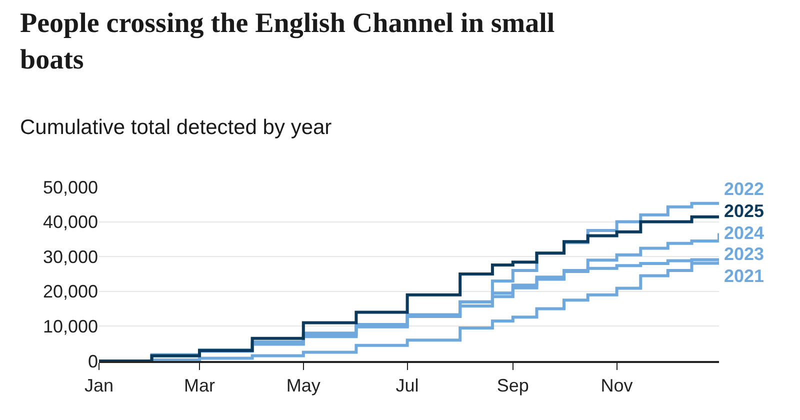  Describe the element at coordinates (199, 385) in the screenshot. I see `x-tick-label: Mar` at that location.